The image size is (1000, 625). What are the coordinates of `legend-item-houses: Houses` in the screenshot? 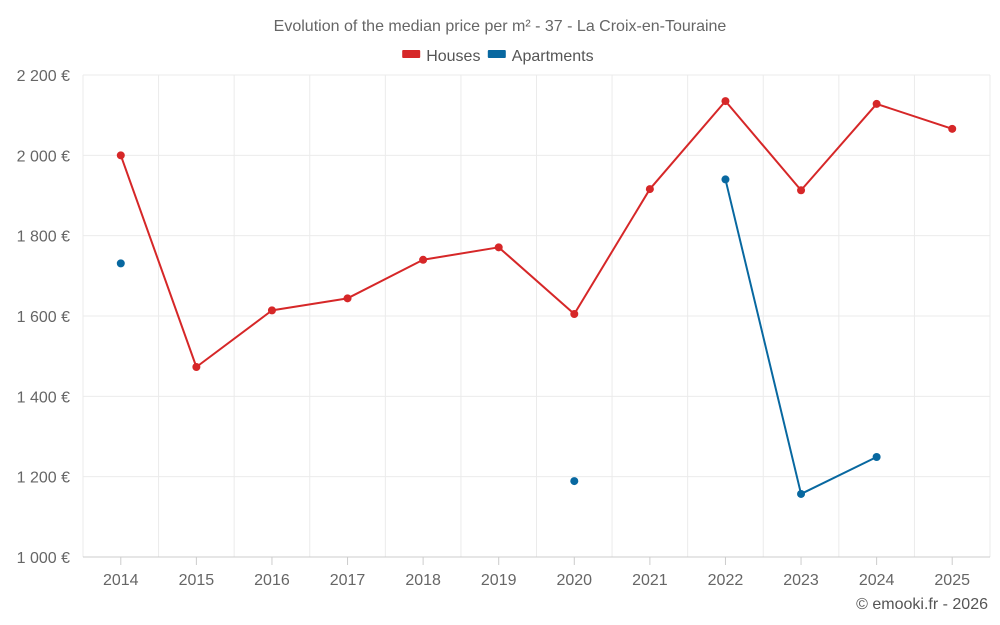 It's located at (441, 56).